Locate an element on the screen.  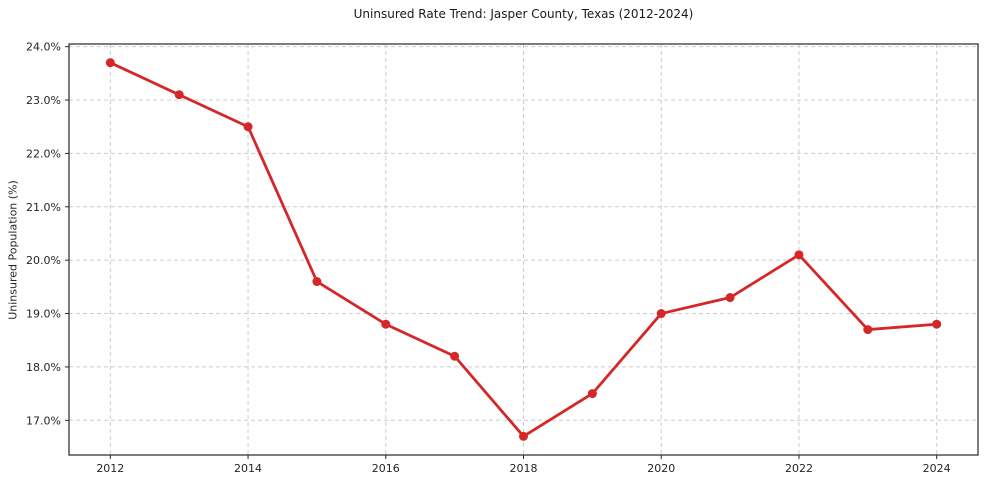
y-tick-label: 19.0% is located at coordinates (43, 314).